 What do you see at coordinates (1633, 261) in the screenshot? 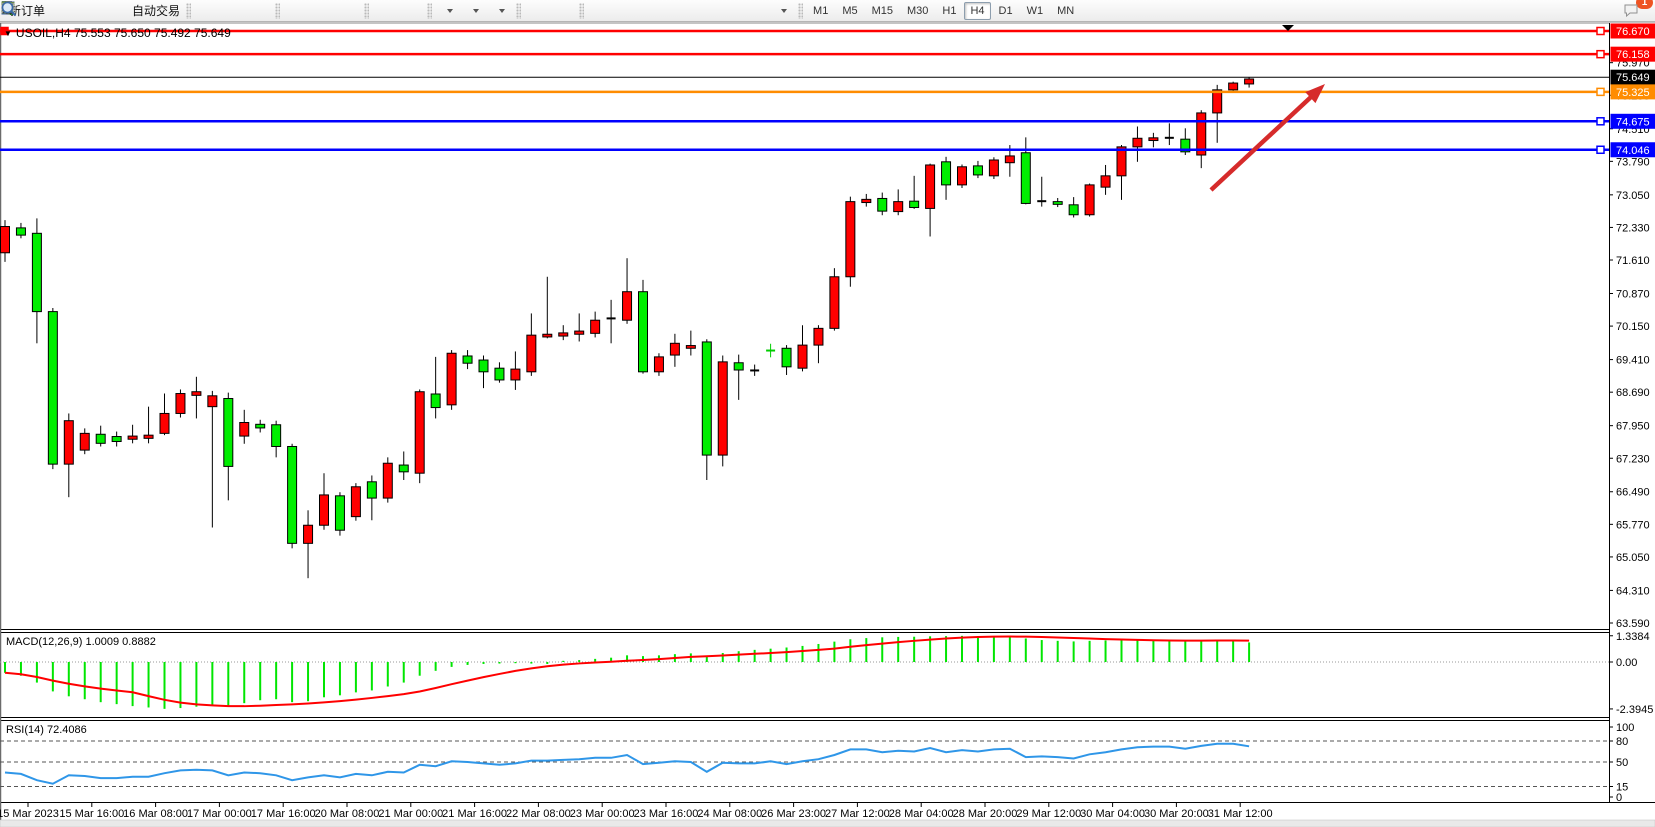
I see `axis-tick-label: 71.610` at bounding box center [1633, 261].